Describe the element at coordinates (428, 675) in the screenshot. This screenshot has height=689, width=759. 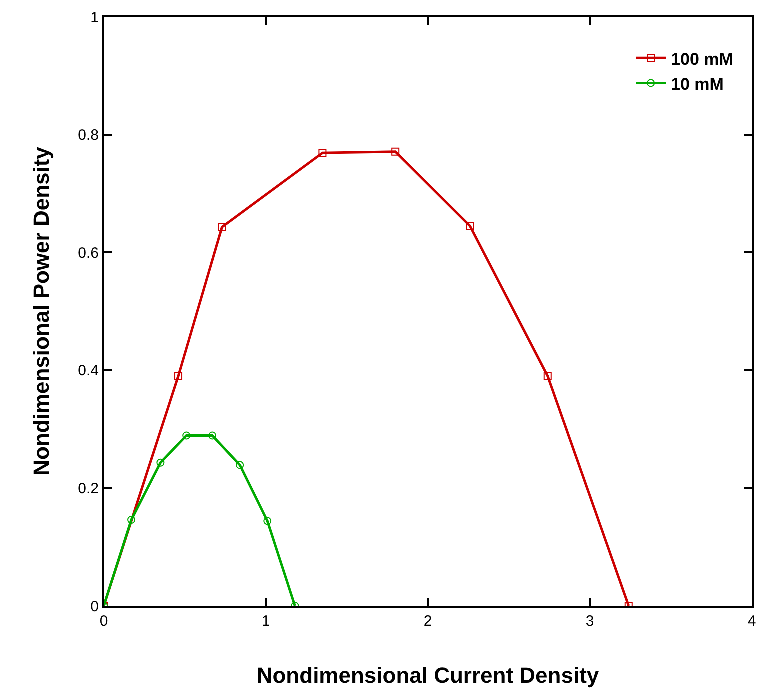
I see `x-axis-title: Nondimensional Current Density` at that location.